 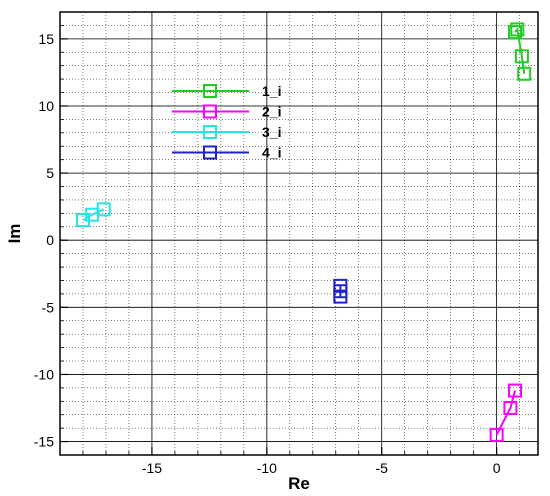 What do you see at coordinates (48, 307) in the screenshot?
I see `y-tick-label: -5` at bounding box center [48, 307].